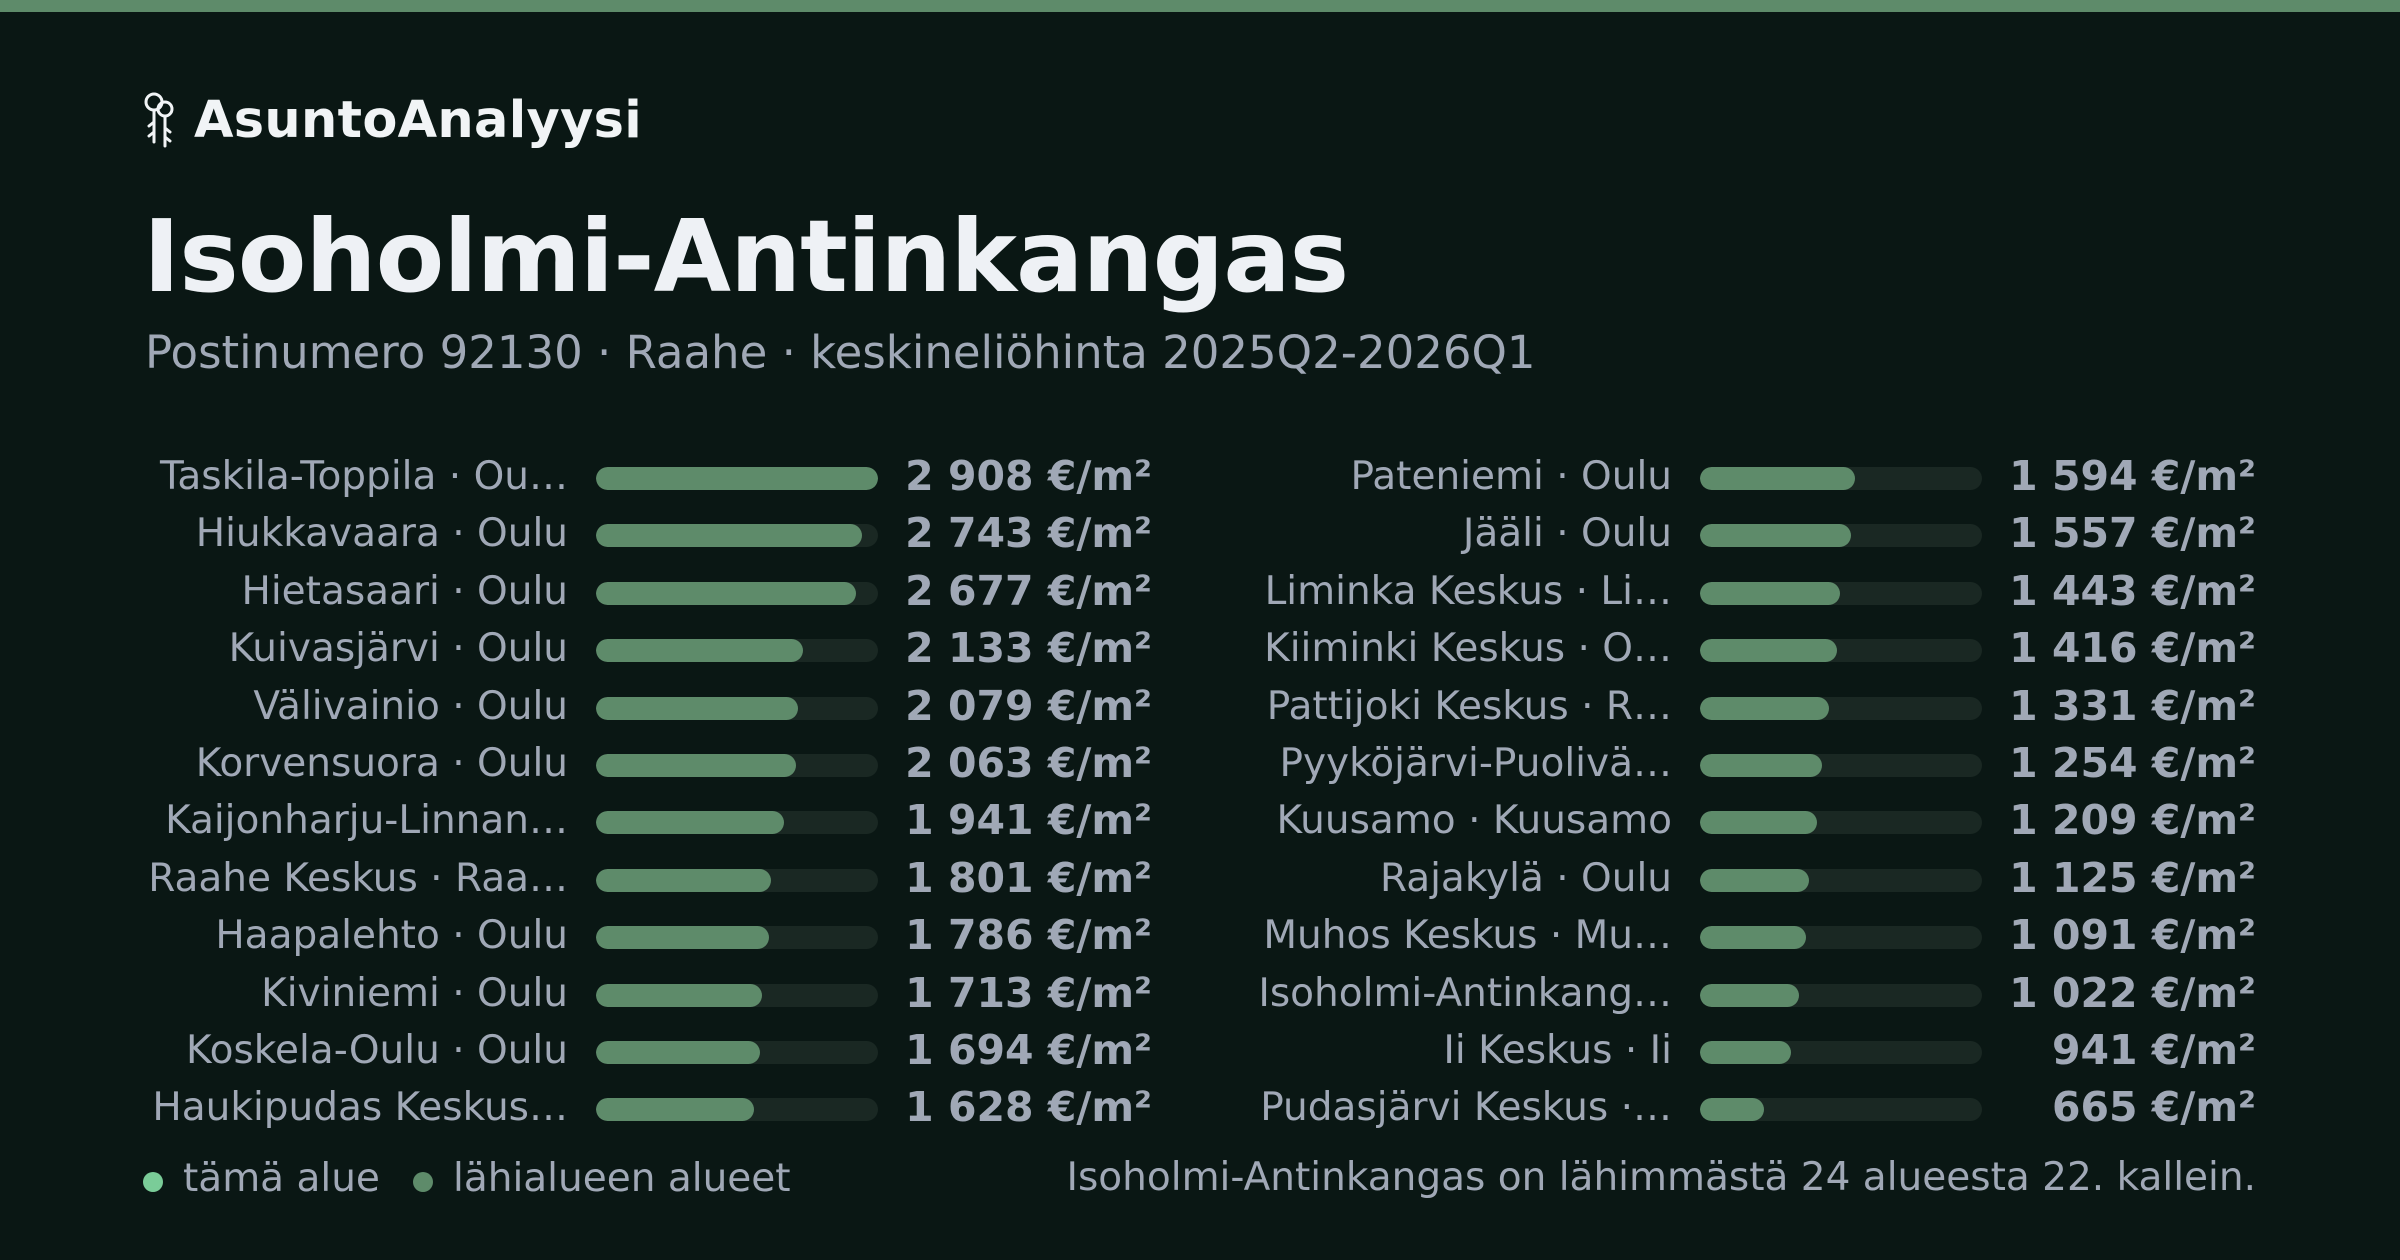 Image resolution: width=2400 pixels, height=1260 pixels. I want to click on bar-value-label: 2 079 €/m², so click(1028, 705).